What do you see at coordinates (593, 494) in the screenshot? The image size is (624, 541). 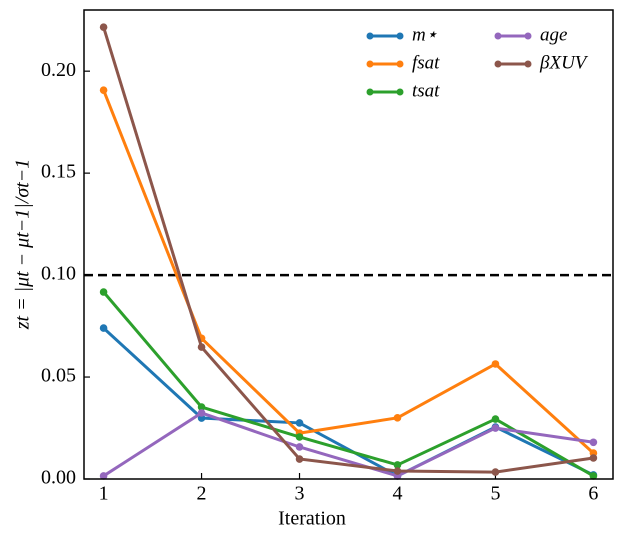 I see `x-tick-label: 6` at bounding box center [593, 494].